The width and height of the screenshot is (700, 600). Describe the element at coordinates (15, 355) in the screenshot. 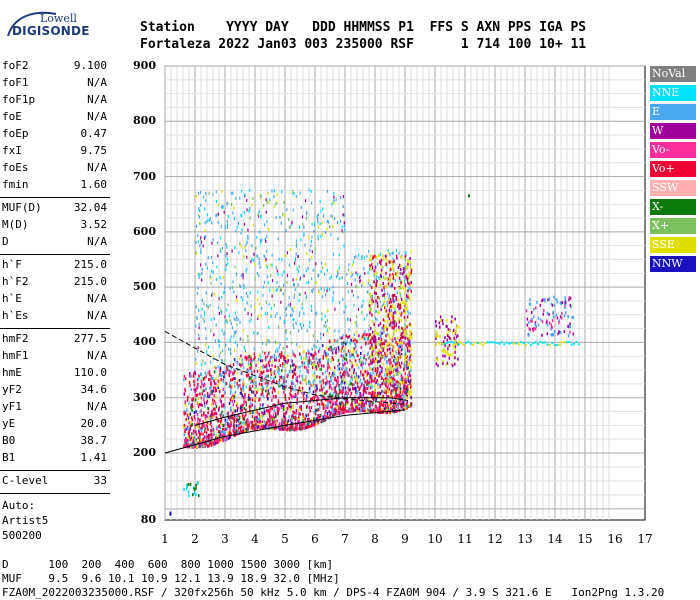

I see `param-name: hmF1` at that location.